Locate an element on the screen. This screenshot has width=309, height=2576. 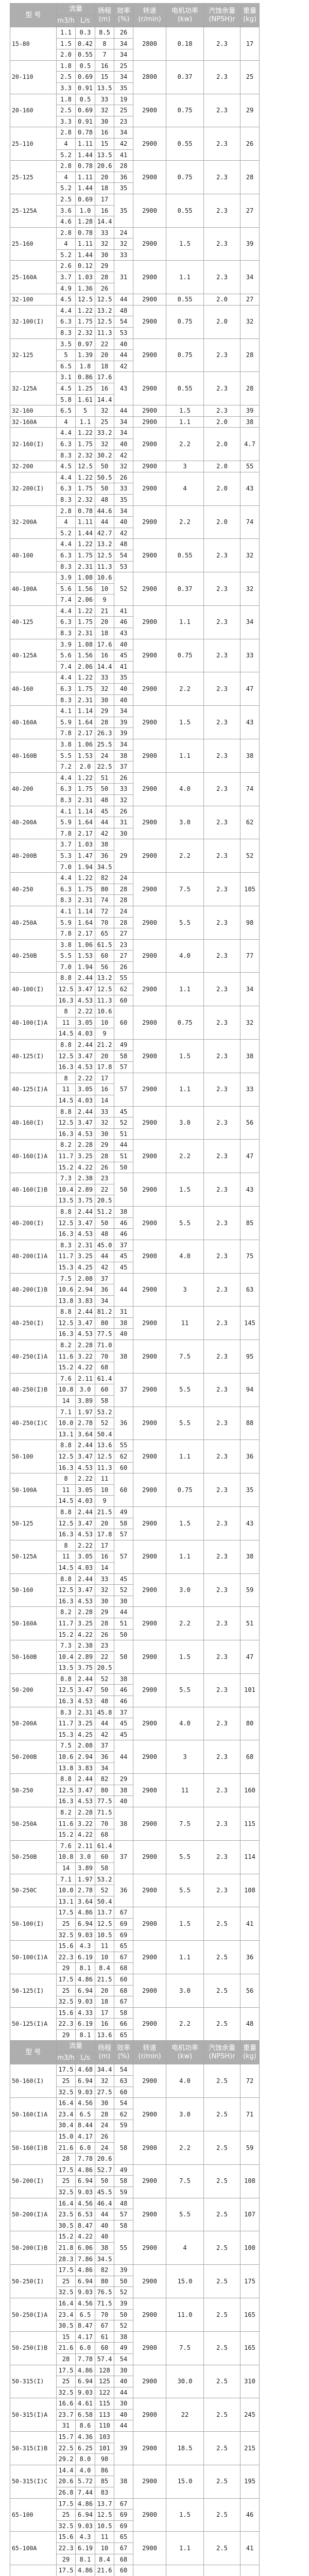
table-row: 40-100(I)A 8 2.22 10.6 60 2900 0.75 2.3 32 is located at coordinates (135, 1023).